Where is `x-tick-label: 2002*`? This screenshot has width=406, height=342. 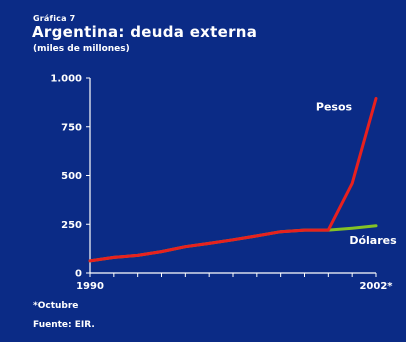
x-tick-label: 2002* is located at coordinates (376, 286).